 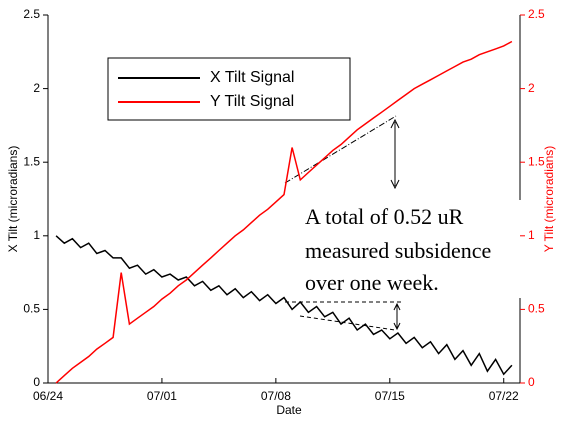 I want to click on y-tick-label: 2.5, so click(x=31, y=14).